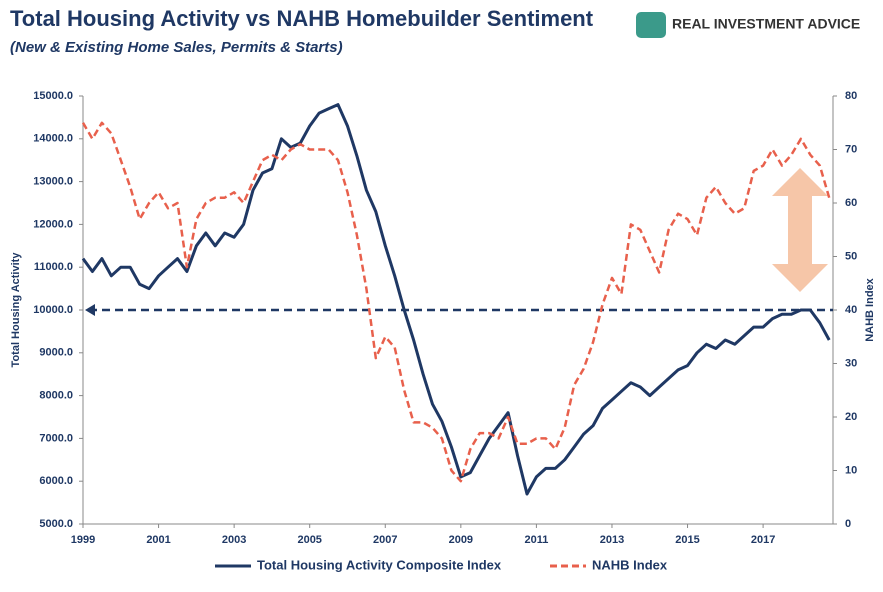 This screenshot has width=883, height=592. What do you see at coordinates (16, 310) in the screenshot?
I see `y-axis-label: Total Housing Activity` at bounding box center [16, 310].